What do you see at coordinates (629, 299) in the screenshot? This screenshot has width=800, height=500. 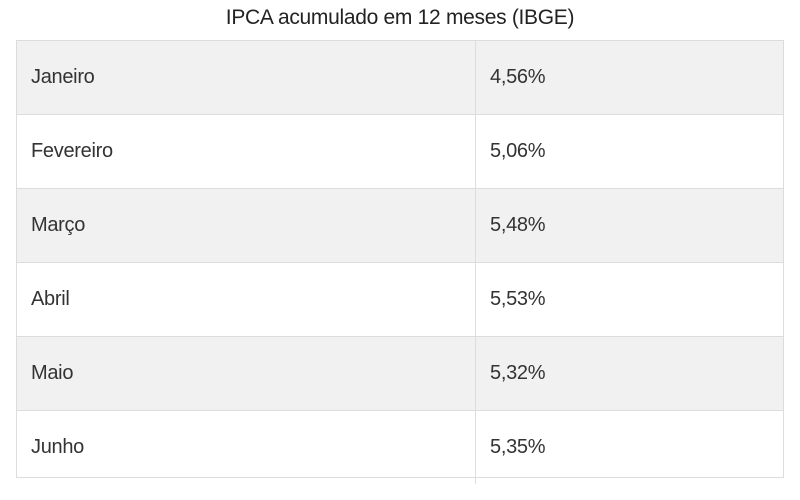 I see `value-cell: 5,53%` at bounding box center [629, 299].